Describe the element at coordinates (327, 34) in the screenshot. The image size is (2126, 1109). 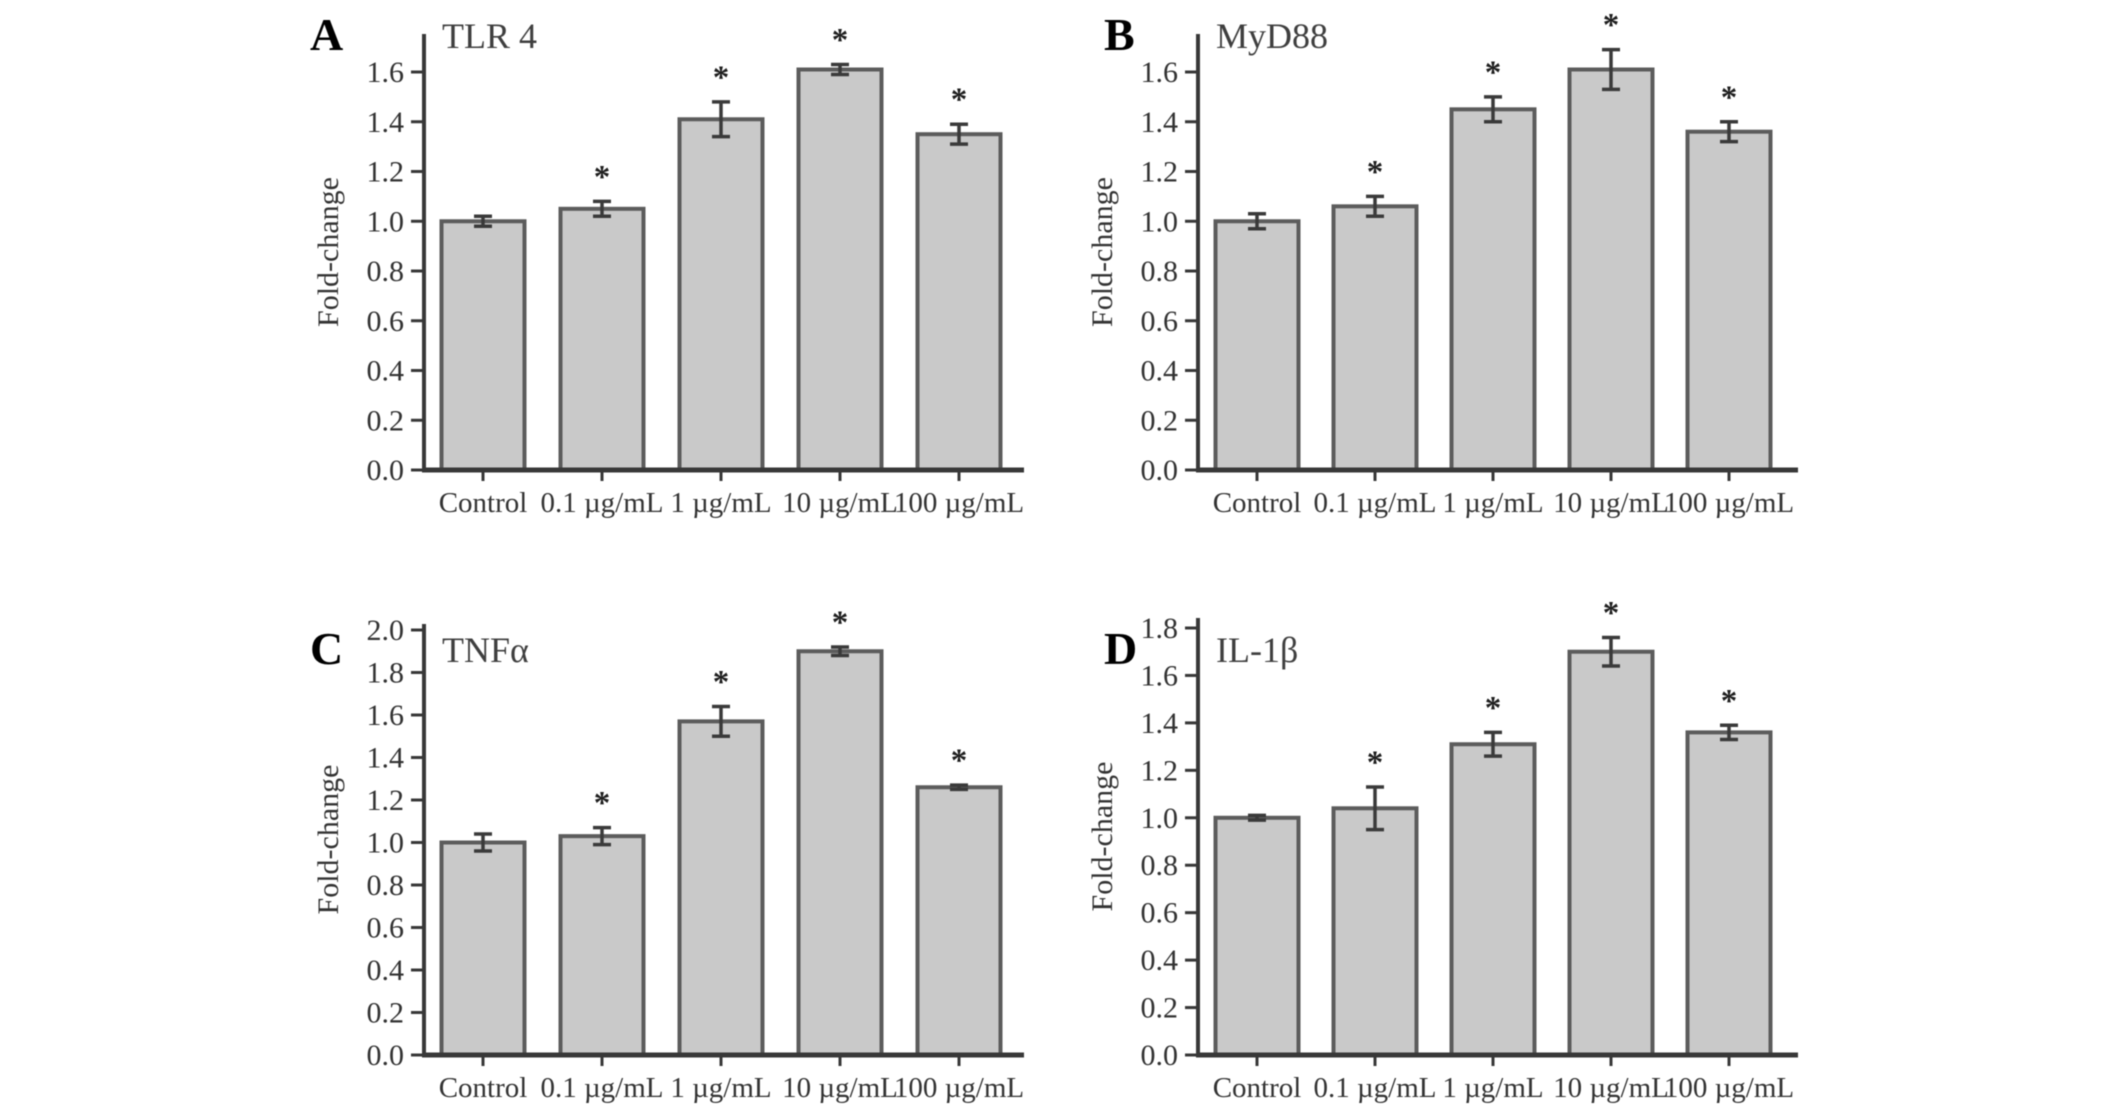
I see `panel-letter-a: A` at that location.